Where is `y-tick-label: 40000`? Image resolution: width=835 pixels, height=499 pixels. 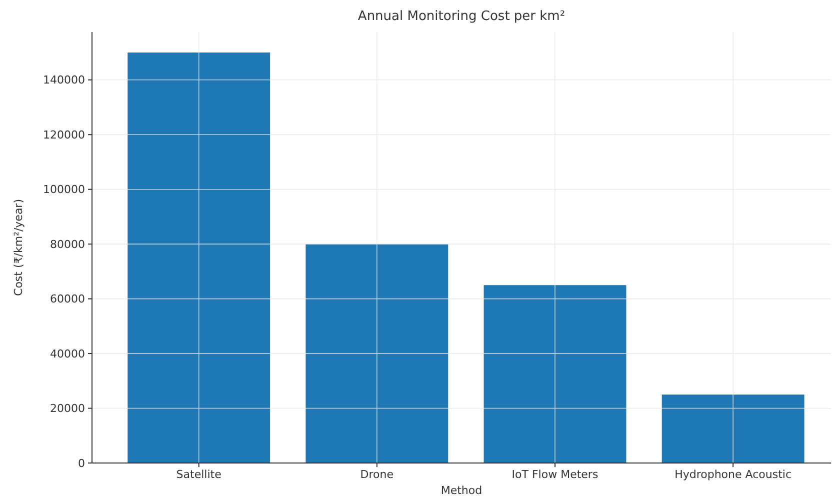 y-tick-label: 40000 is located at coordinates (67, 353).